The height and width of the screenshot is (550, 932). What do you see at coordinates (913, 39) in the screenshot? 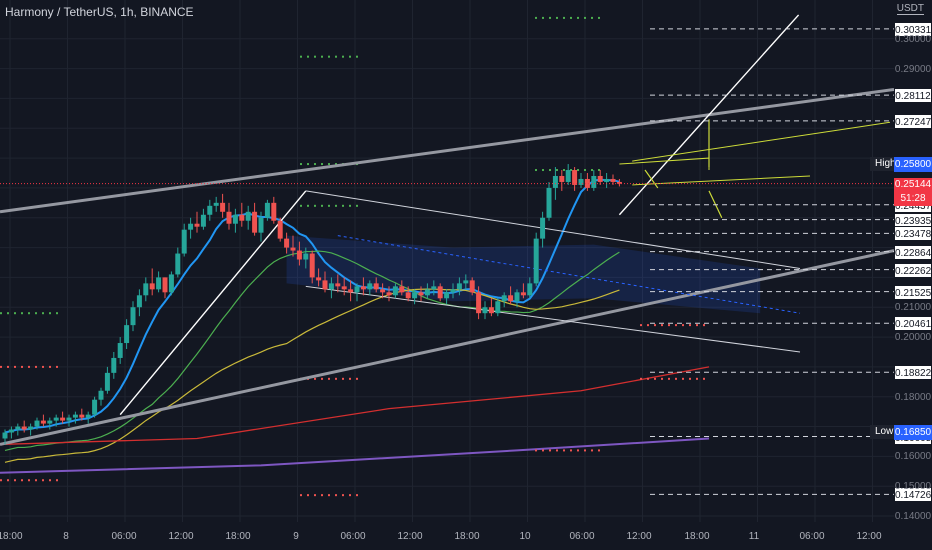
I see `price-tick-label: 0.30000` at bounding box center [913, 39].